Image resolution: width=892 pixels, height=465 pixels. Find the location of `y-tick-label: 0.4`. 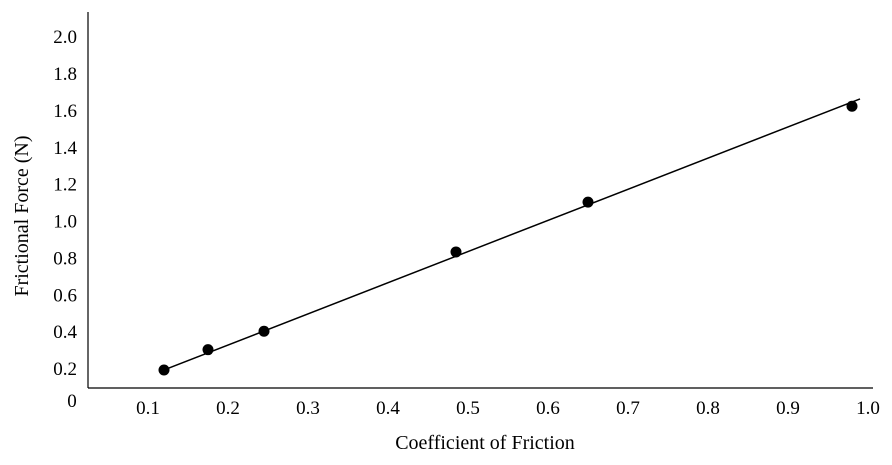

y-tick-label: 0.4 is located at coordinates (65, 332).